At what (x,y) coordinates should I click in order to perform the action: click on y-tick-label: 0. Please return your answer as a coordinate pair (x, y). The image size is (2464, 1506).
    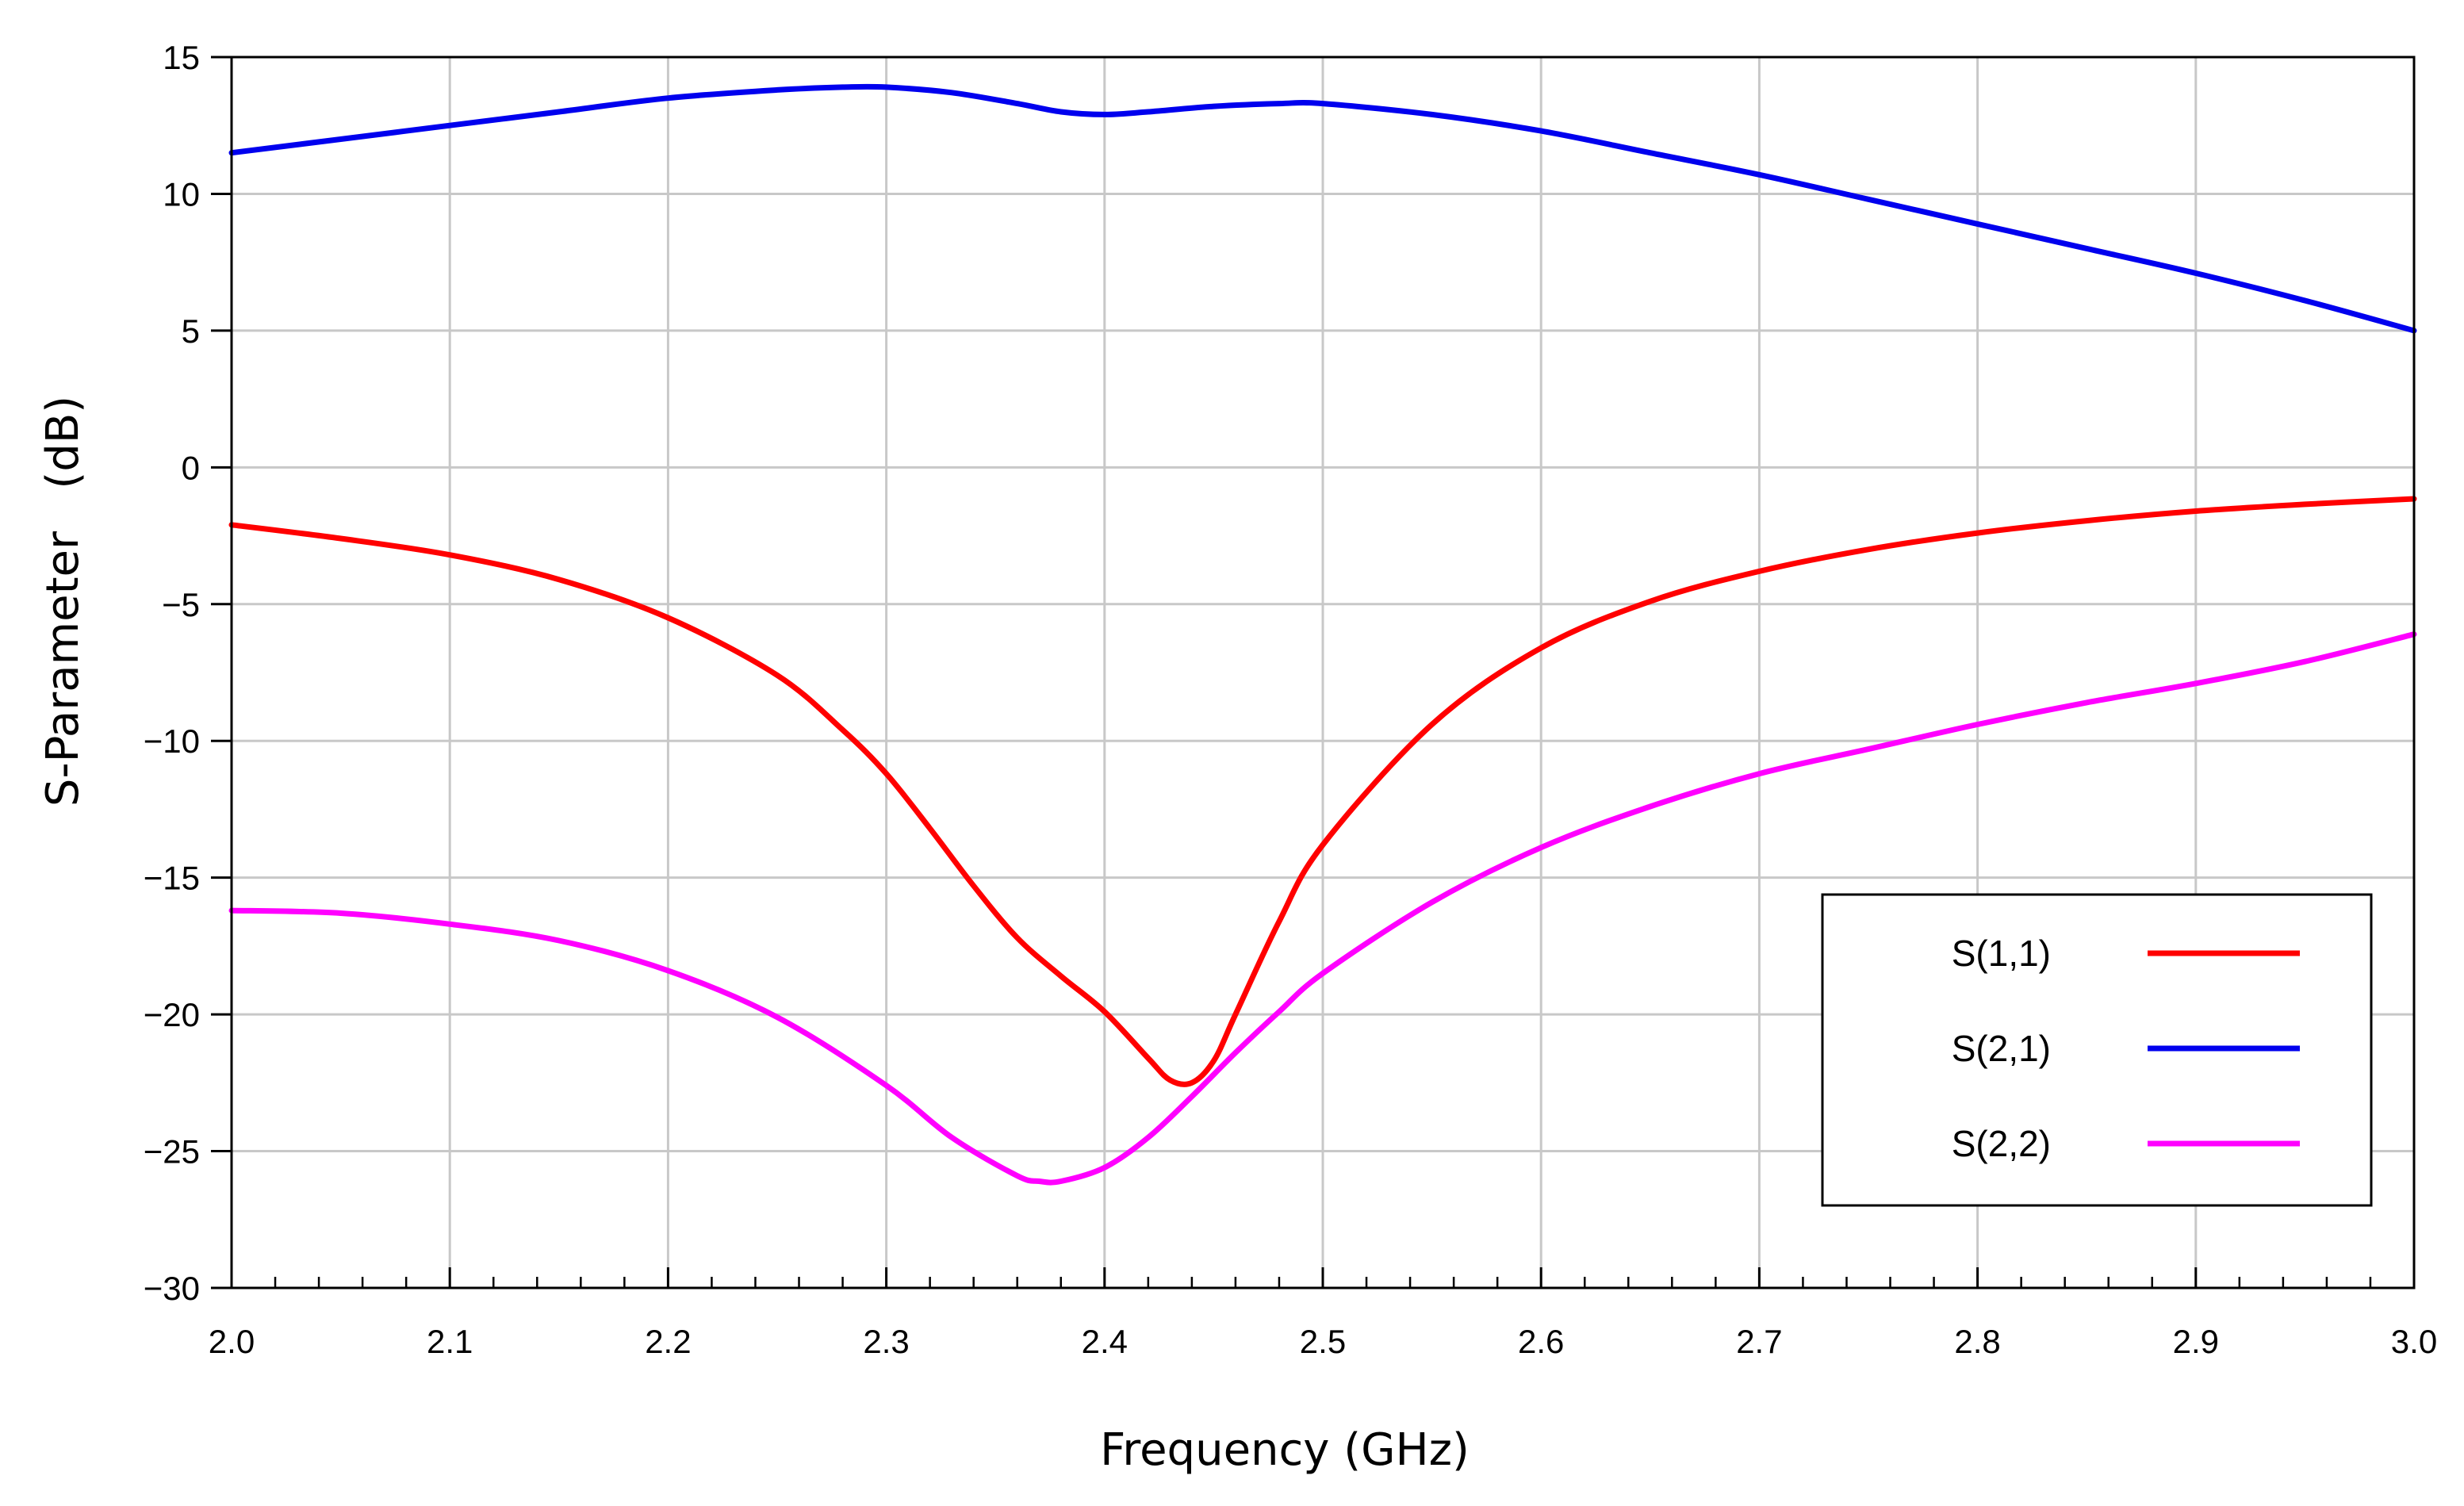
    Looking at the image, I should click on (191, 467).